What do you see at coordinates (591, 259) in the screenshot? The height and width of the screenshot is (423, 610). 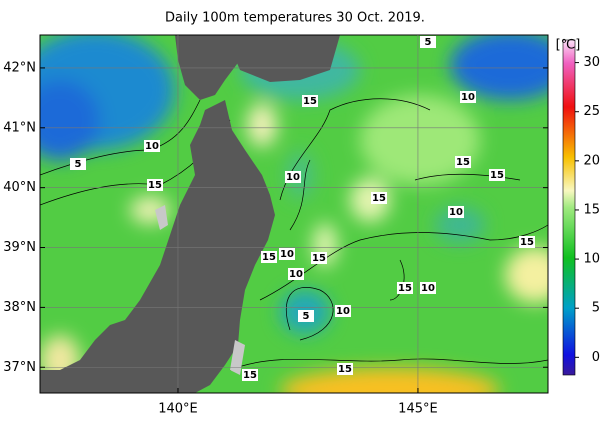 I see `colorbar-tick-label: 10` at bounding box center [591, 259].